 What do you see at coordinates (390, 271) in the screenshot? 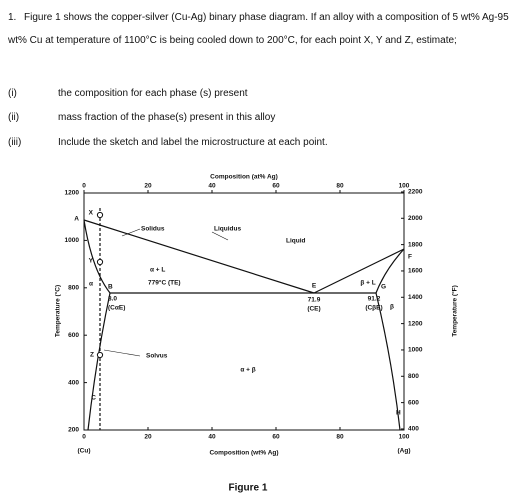
I see `solidus-beta` at bounding box center [390, 271].